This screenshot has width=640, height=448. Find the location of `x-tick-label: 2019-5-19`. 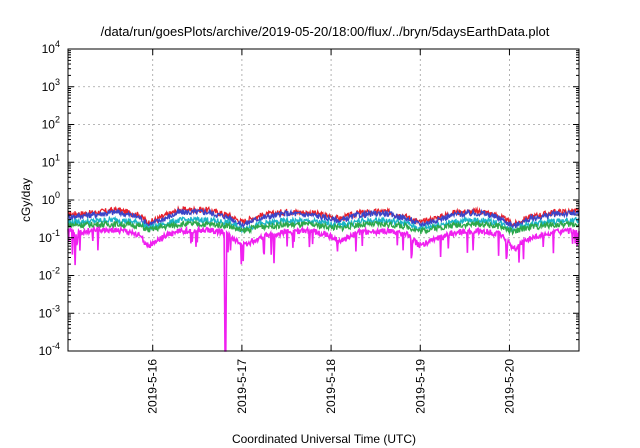

x-tick-label: 2019-5-19 is located at coordinates (420, 386).